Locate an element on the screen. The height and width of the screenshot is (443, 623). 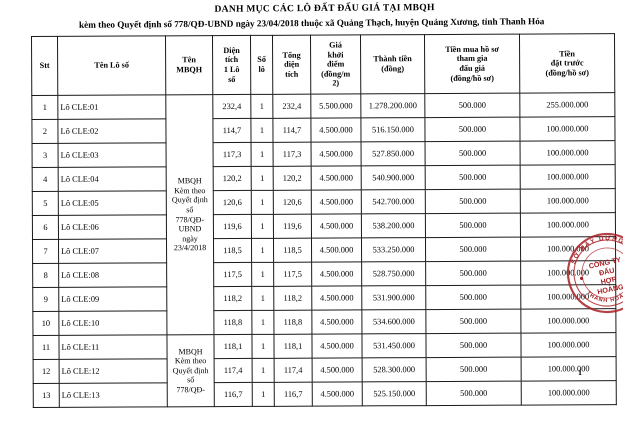
cell-area-per-lot: 116,7 is located at coordinates (233, 394).